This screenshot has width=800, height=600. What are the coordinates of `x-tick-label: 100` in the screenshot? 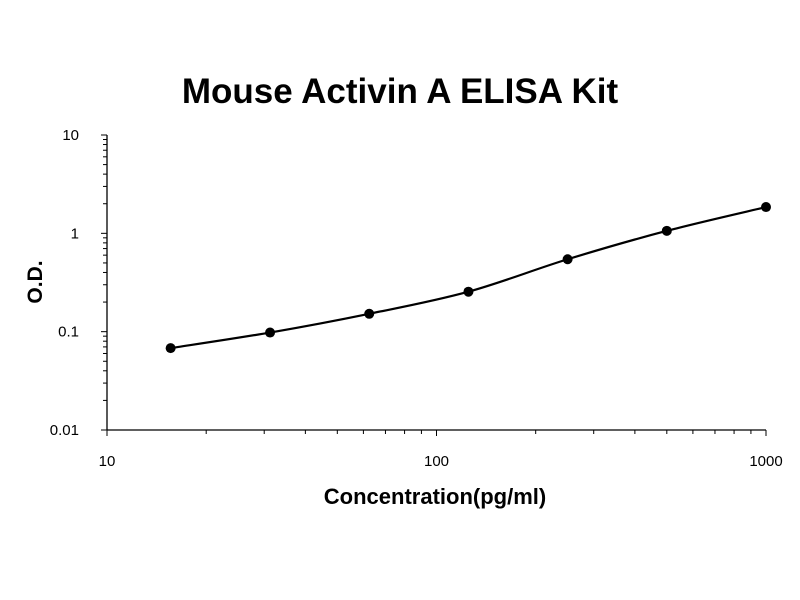 It's located at (436, 461).